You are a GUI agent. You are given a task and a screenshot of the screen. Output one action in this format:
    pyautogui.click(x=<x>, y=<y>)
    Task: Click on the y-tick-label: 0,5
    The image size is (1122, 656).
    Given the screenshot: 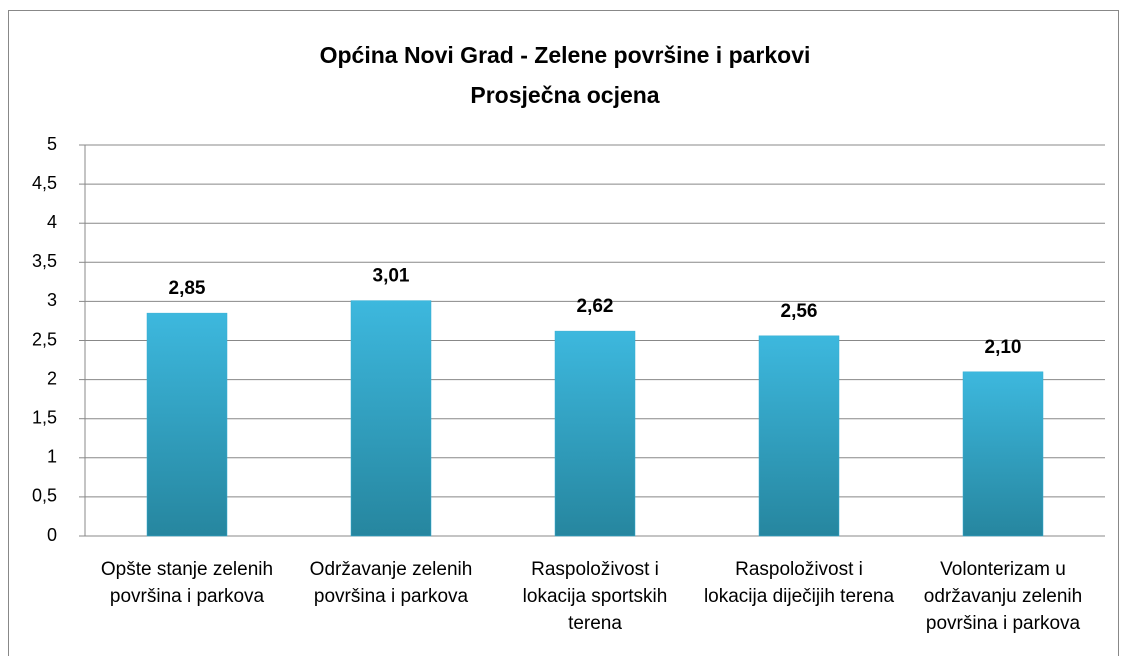 What is the action you would take?
    pyautogui.click(x=44, y=496)
    